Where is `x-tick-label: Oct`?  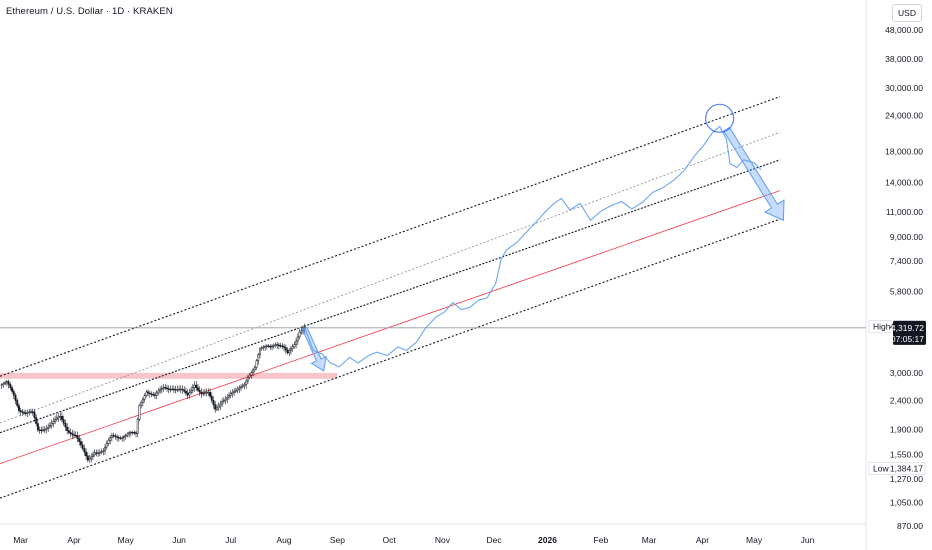 x-tick-label: Oct is located at coordinates (389, 540).